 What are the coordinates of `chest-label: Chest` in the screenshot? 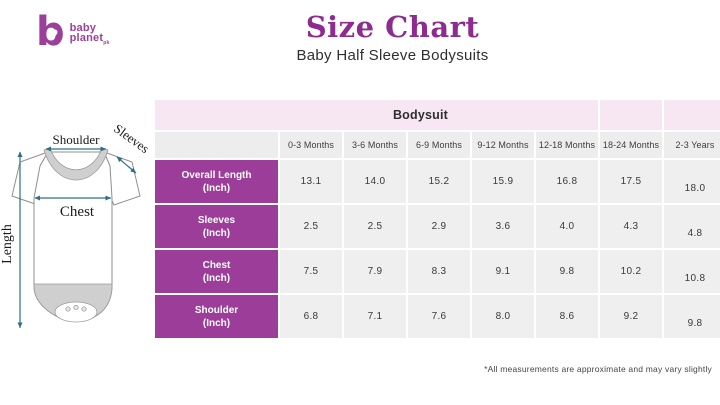 It's located at (77, 212).